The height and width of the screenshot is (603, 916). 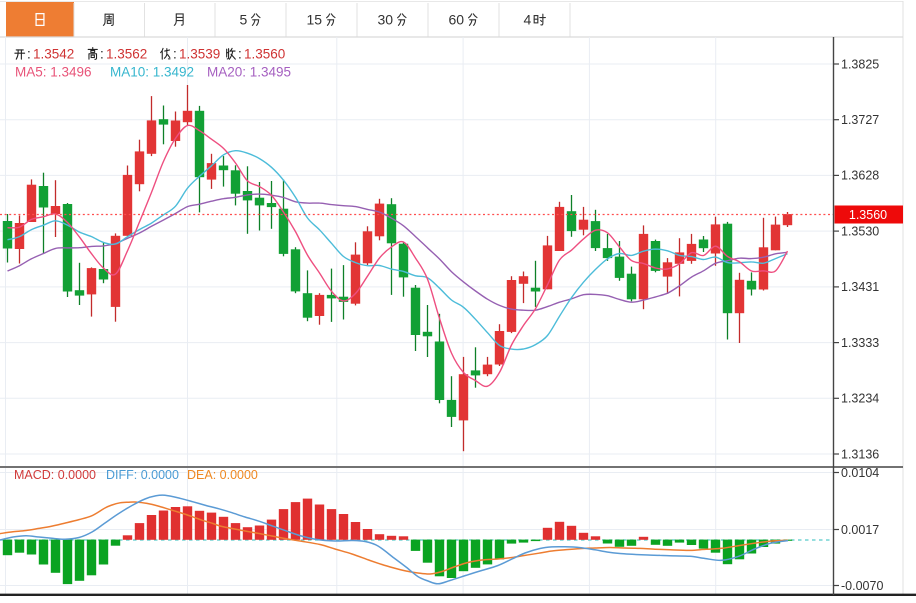 What do you see at coordinates (862, 586) in the screenshot?
I see `svg-text: -0.0070` at bounding box center [862, 586].